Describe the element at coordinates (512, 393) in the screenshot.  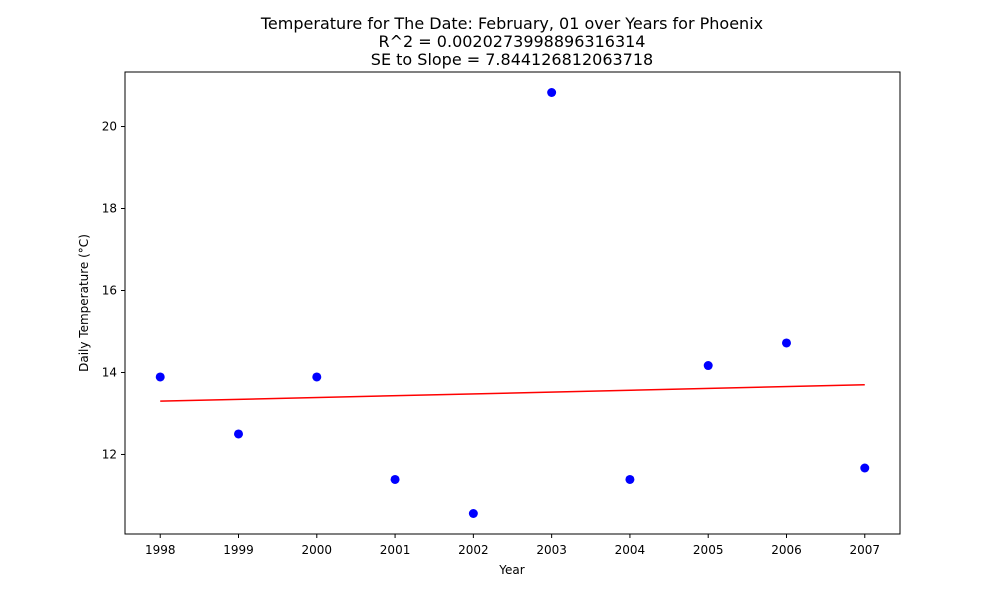
I see `trend-line` at that location.